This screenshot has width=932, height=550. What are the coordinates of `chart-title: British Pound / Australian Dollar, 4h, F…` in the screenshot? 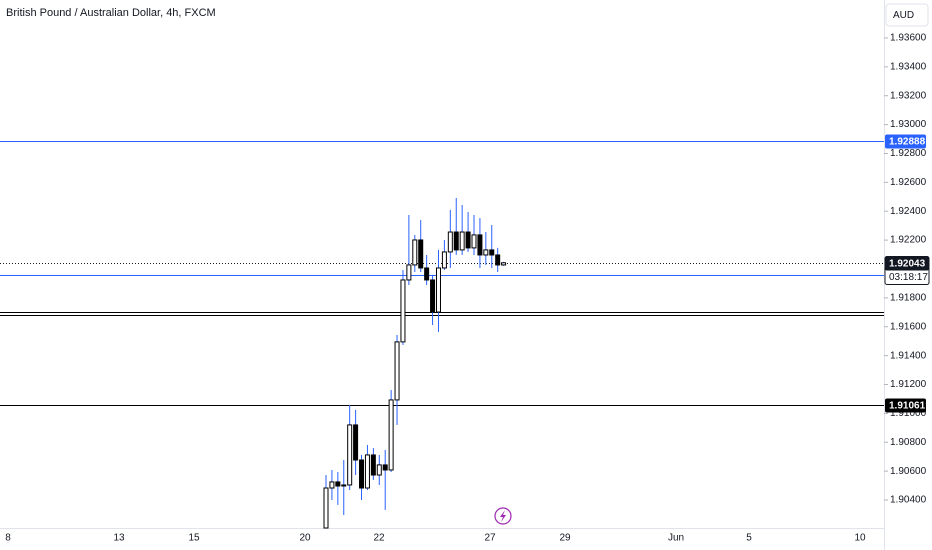 It's located at (111, 13).